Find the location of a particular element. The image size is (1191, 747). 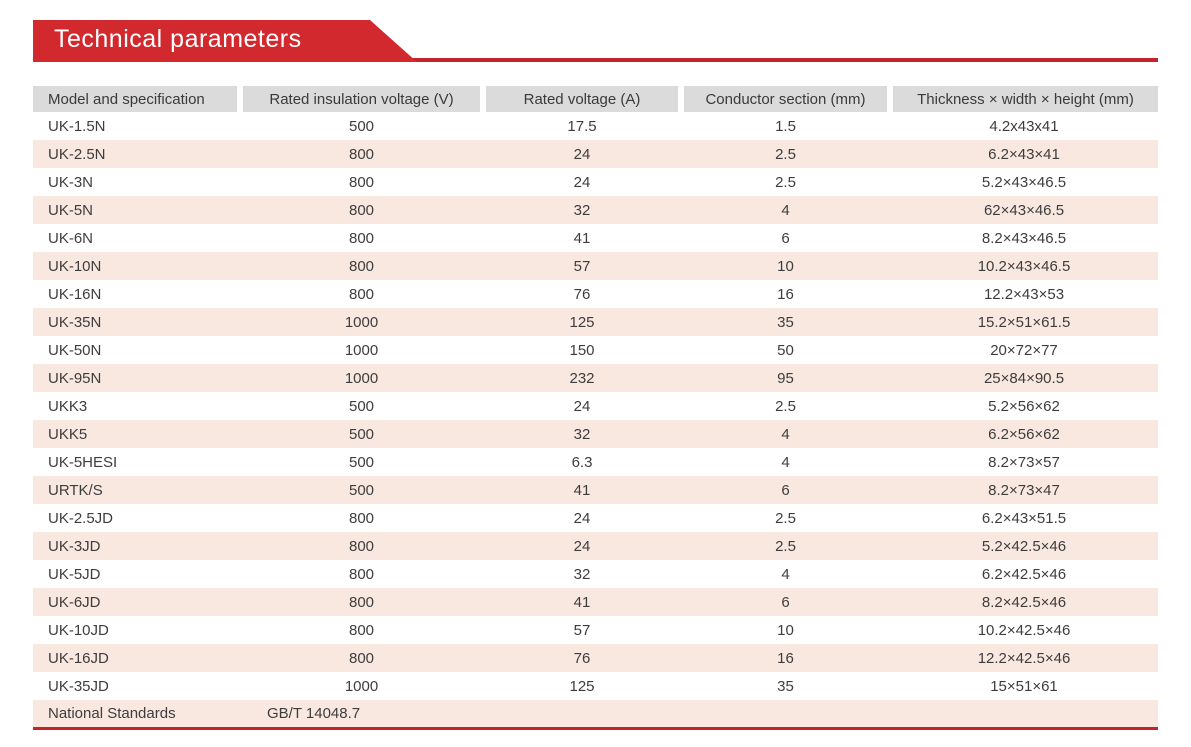

table-cell: URTK/S is located at coordinates (136, 490).